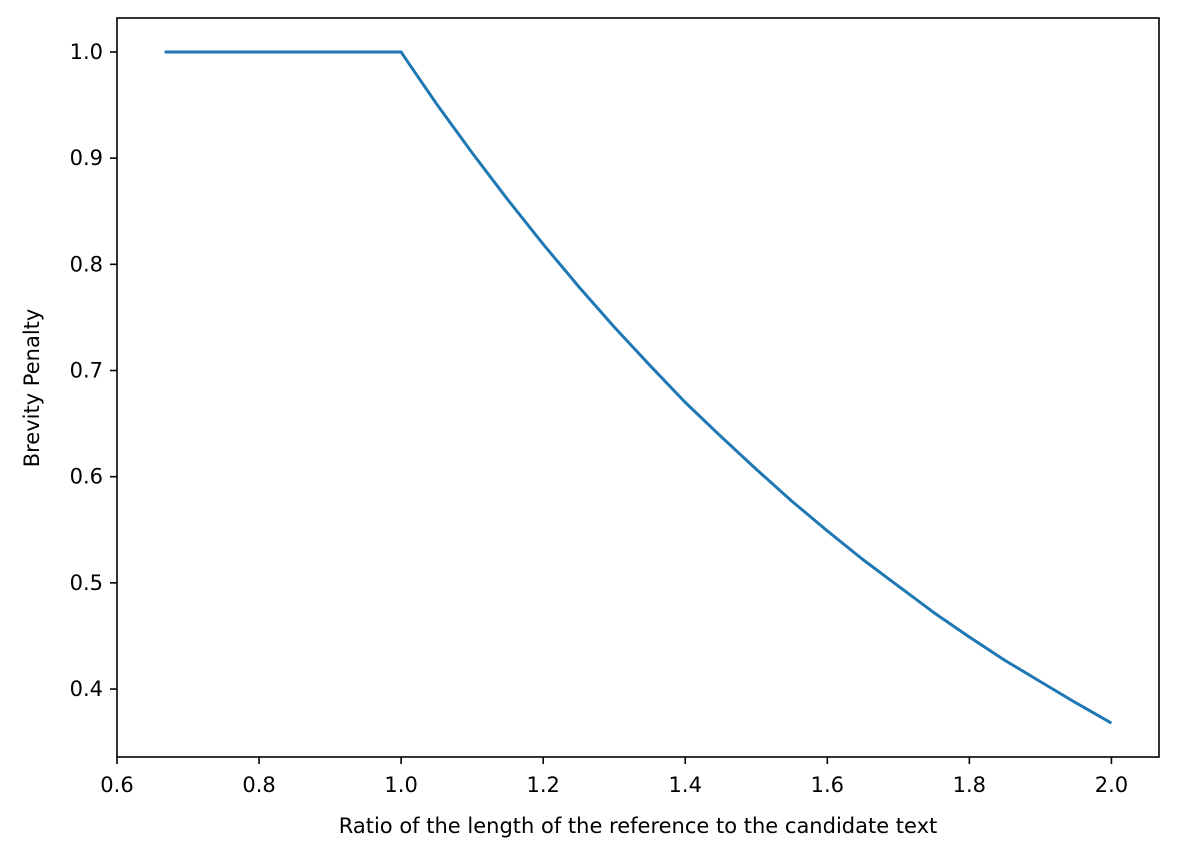 The height and width of the screenshot is (858, 1177). What do you see at coordinates (86, 689) in the screenshot?
I see `y-tick-label: 0.4` at bounding box center [86, 689].